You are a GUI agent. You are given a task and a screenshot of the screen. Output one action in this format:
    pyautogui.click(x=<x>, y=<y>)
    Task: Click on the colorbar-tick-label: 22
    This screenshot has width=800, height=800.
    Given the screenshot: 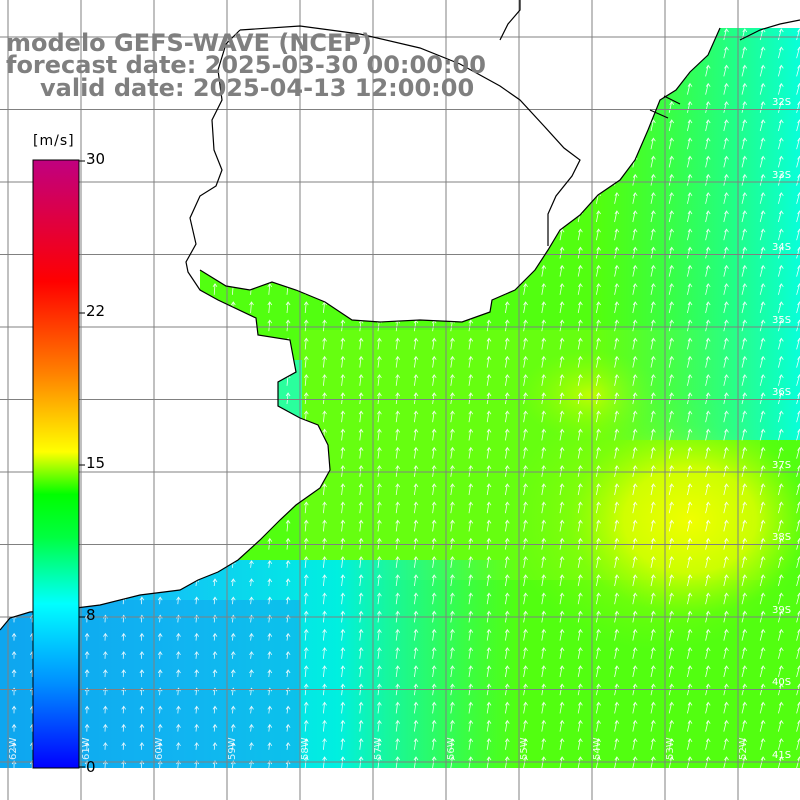 What is the action you would take?
    pyautogui.click(x=96, y=311)
    